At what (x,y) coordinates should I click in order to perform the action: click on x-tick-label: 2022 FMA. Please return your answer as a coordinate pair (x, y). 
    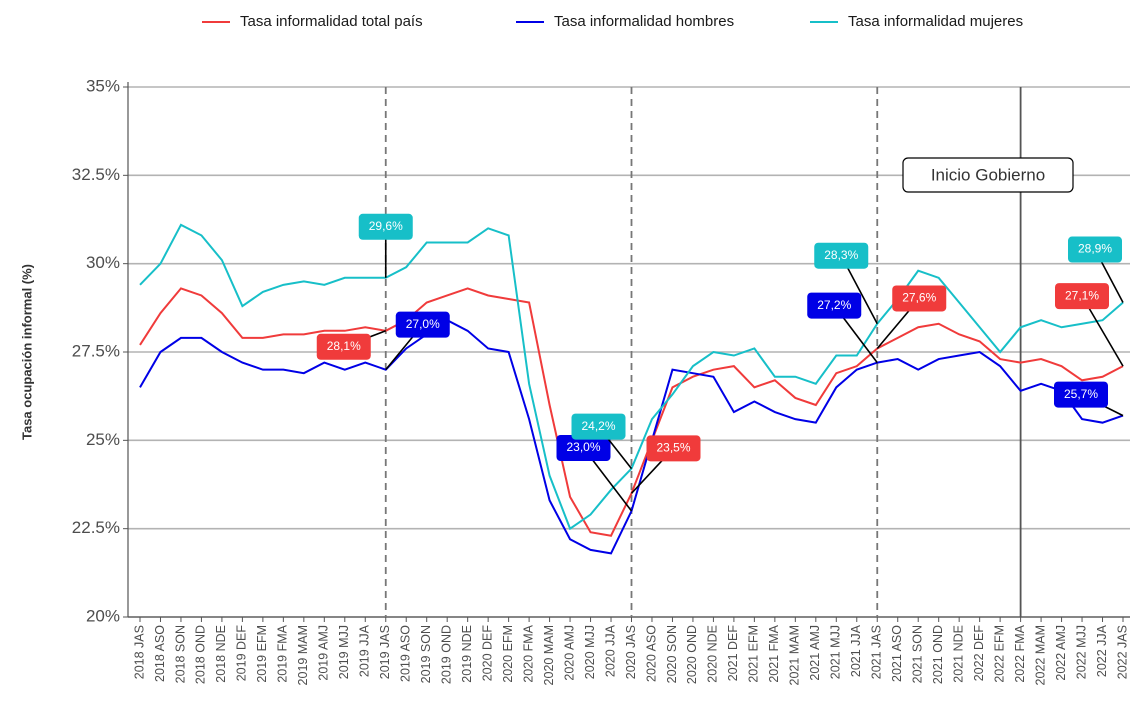
    Looking at the image, I should click on (1020, 653).